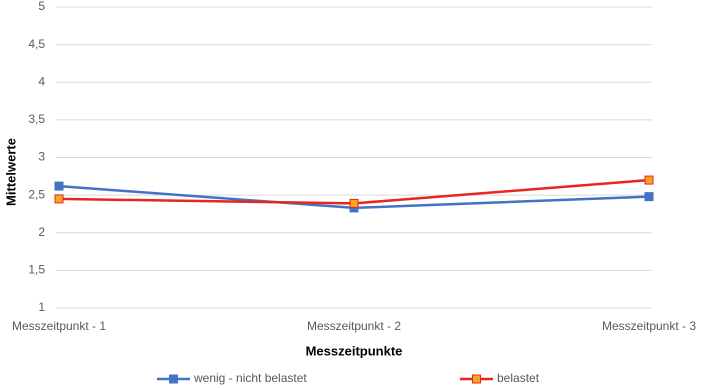 This screenshot has width=703, height=389. Describe the element at coordinates (36, 44) in the screenshot. I see `y-tick-label: 4,5` at that location.